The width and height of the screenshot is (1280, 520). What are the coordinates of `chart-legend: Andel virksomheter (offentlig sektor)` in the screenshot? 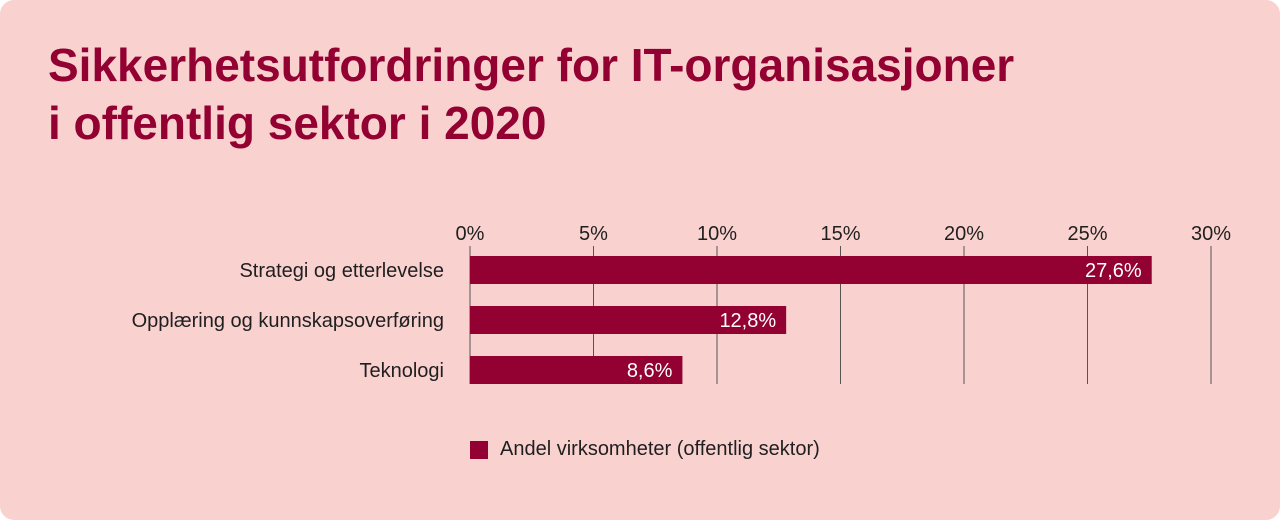 It's located at (645, 449).